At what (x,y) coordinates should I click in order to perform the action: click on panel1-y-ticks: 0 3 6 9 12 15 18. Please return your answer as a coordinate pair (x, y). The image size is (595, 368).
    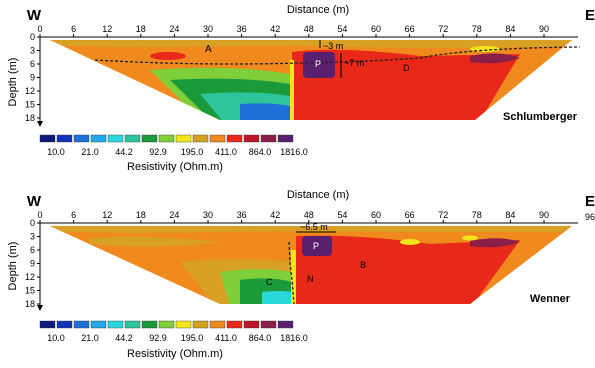
    Looking at the image, I should click on (32, 77).